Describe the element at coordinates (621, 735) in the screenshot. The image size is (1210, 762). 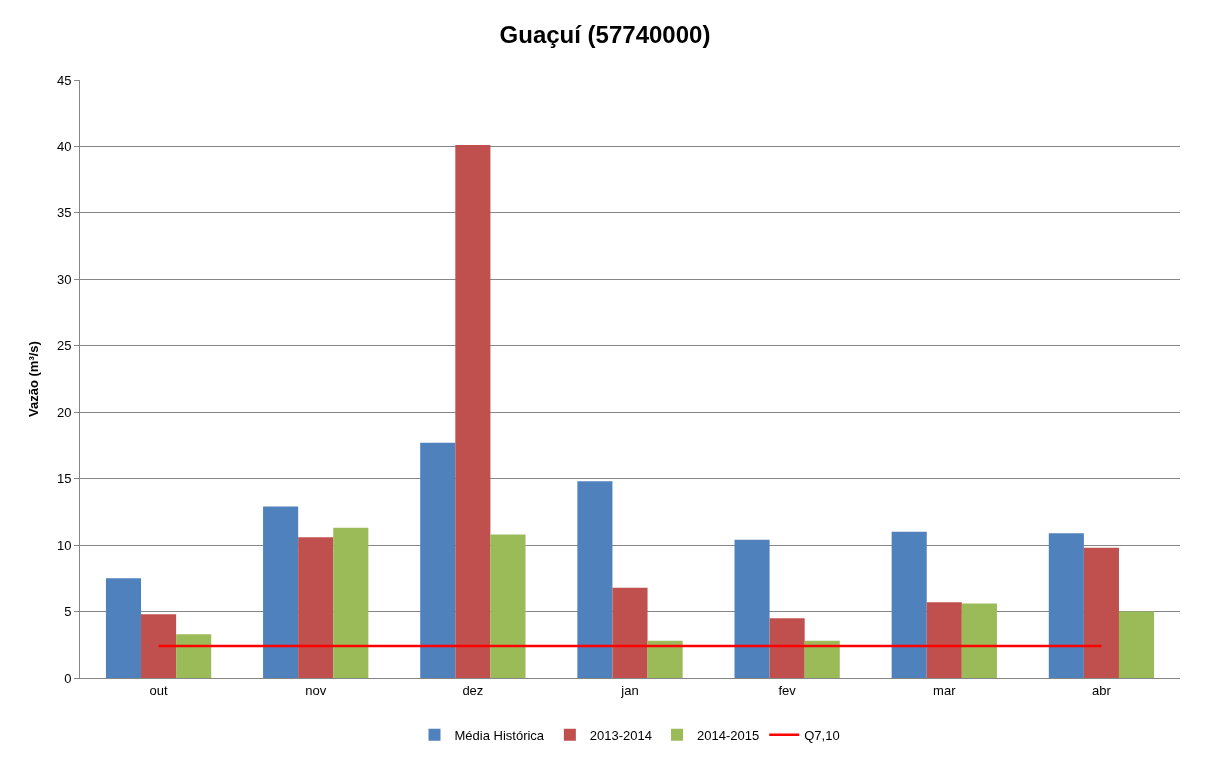
I see `legend-label: 2013-2014` at that location.